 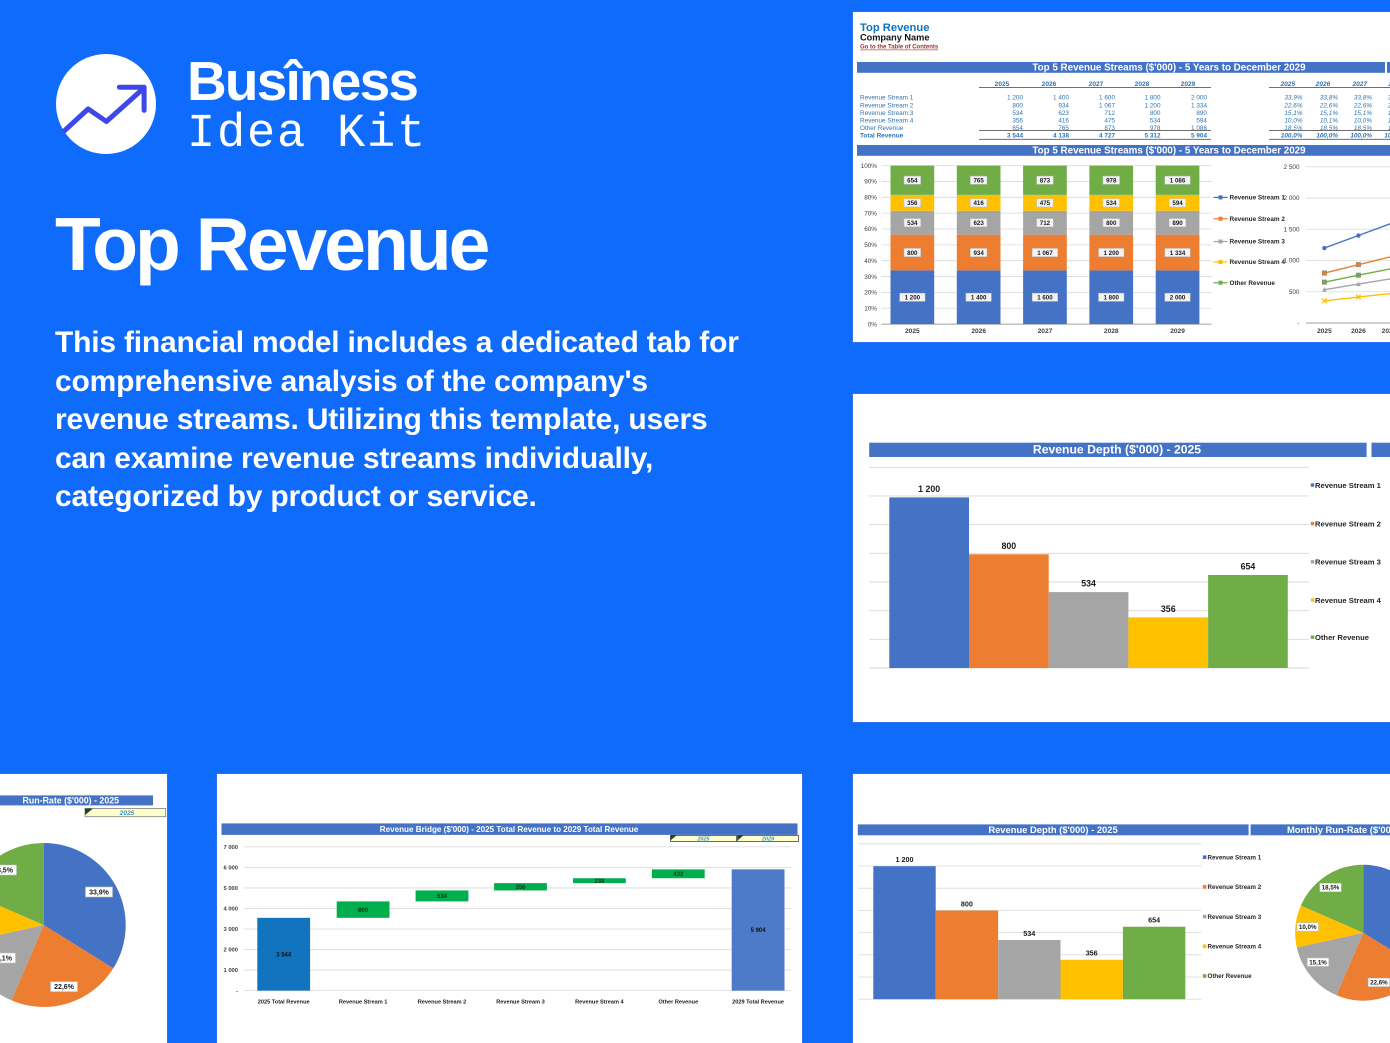 What do you see at coordinates (873, 324) in the screenshot?
I see `svg-text: 0%` at bounding box center [873, 324].